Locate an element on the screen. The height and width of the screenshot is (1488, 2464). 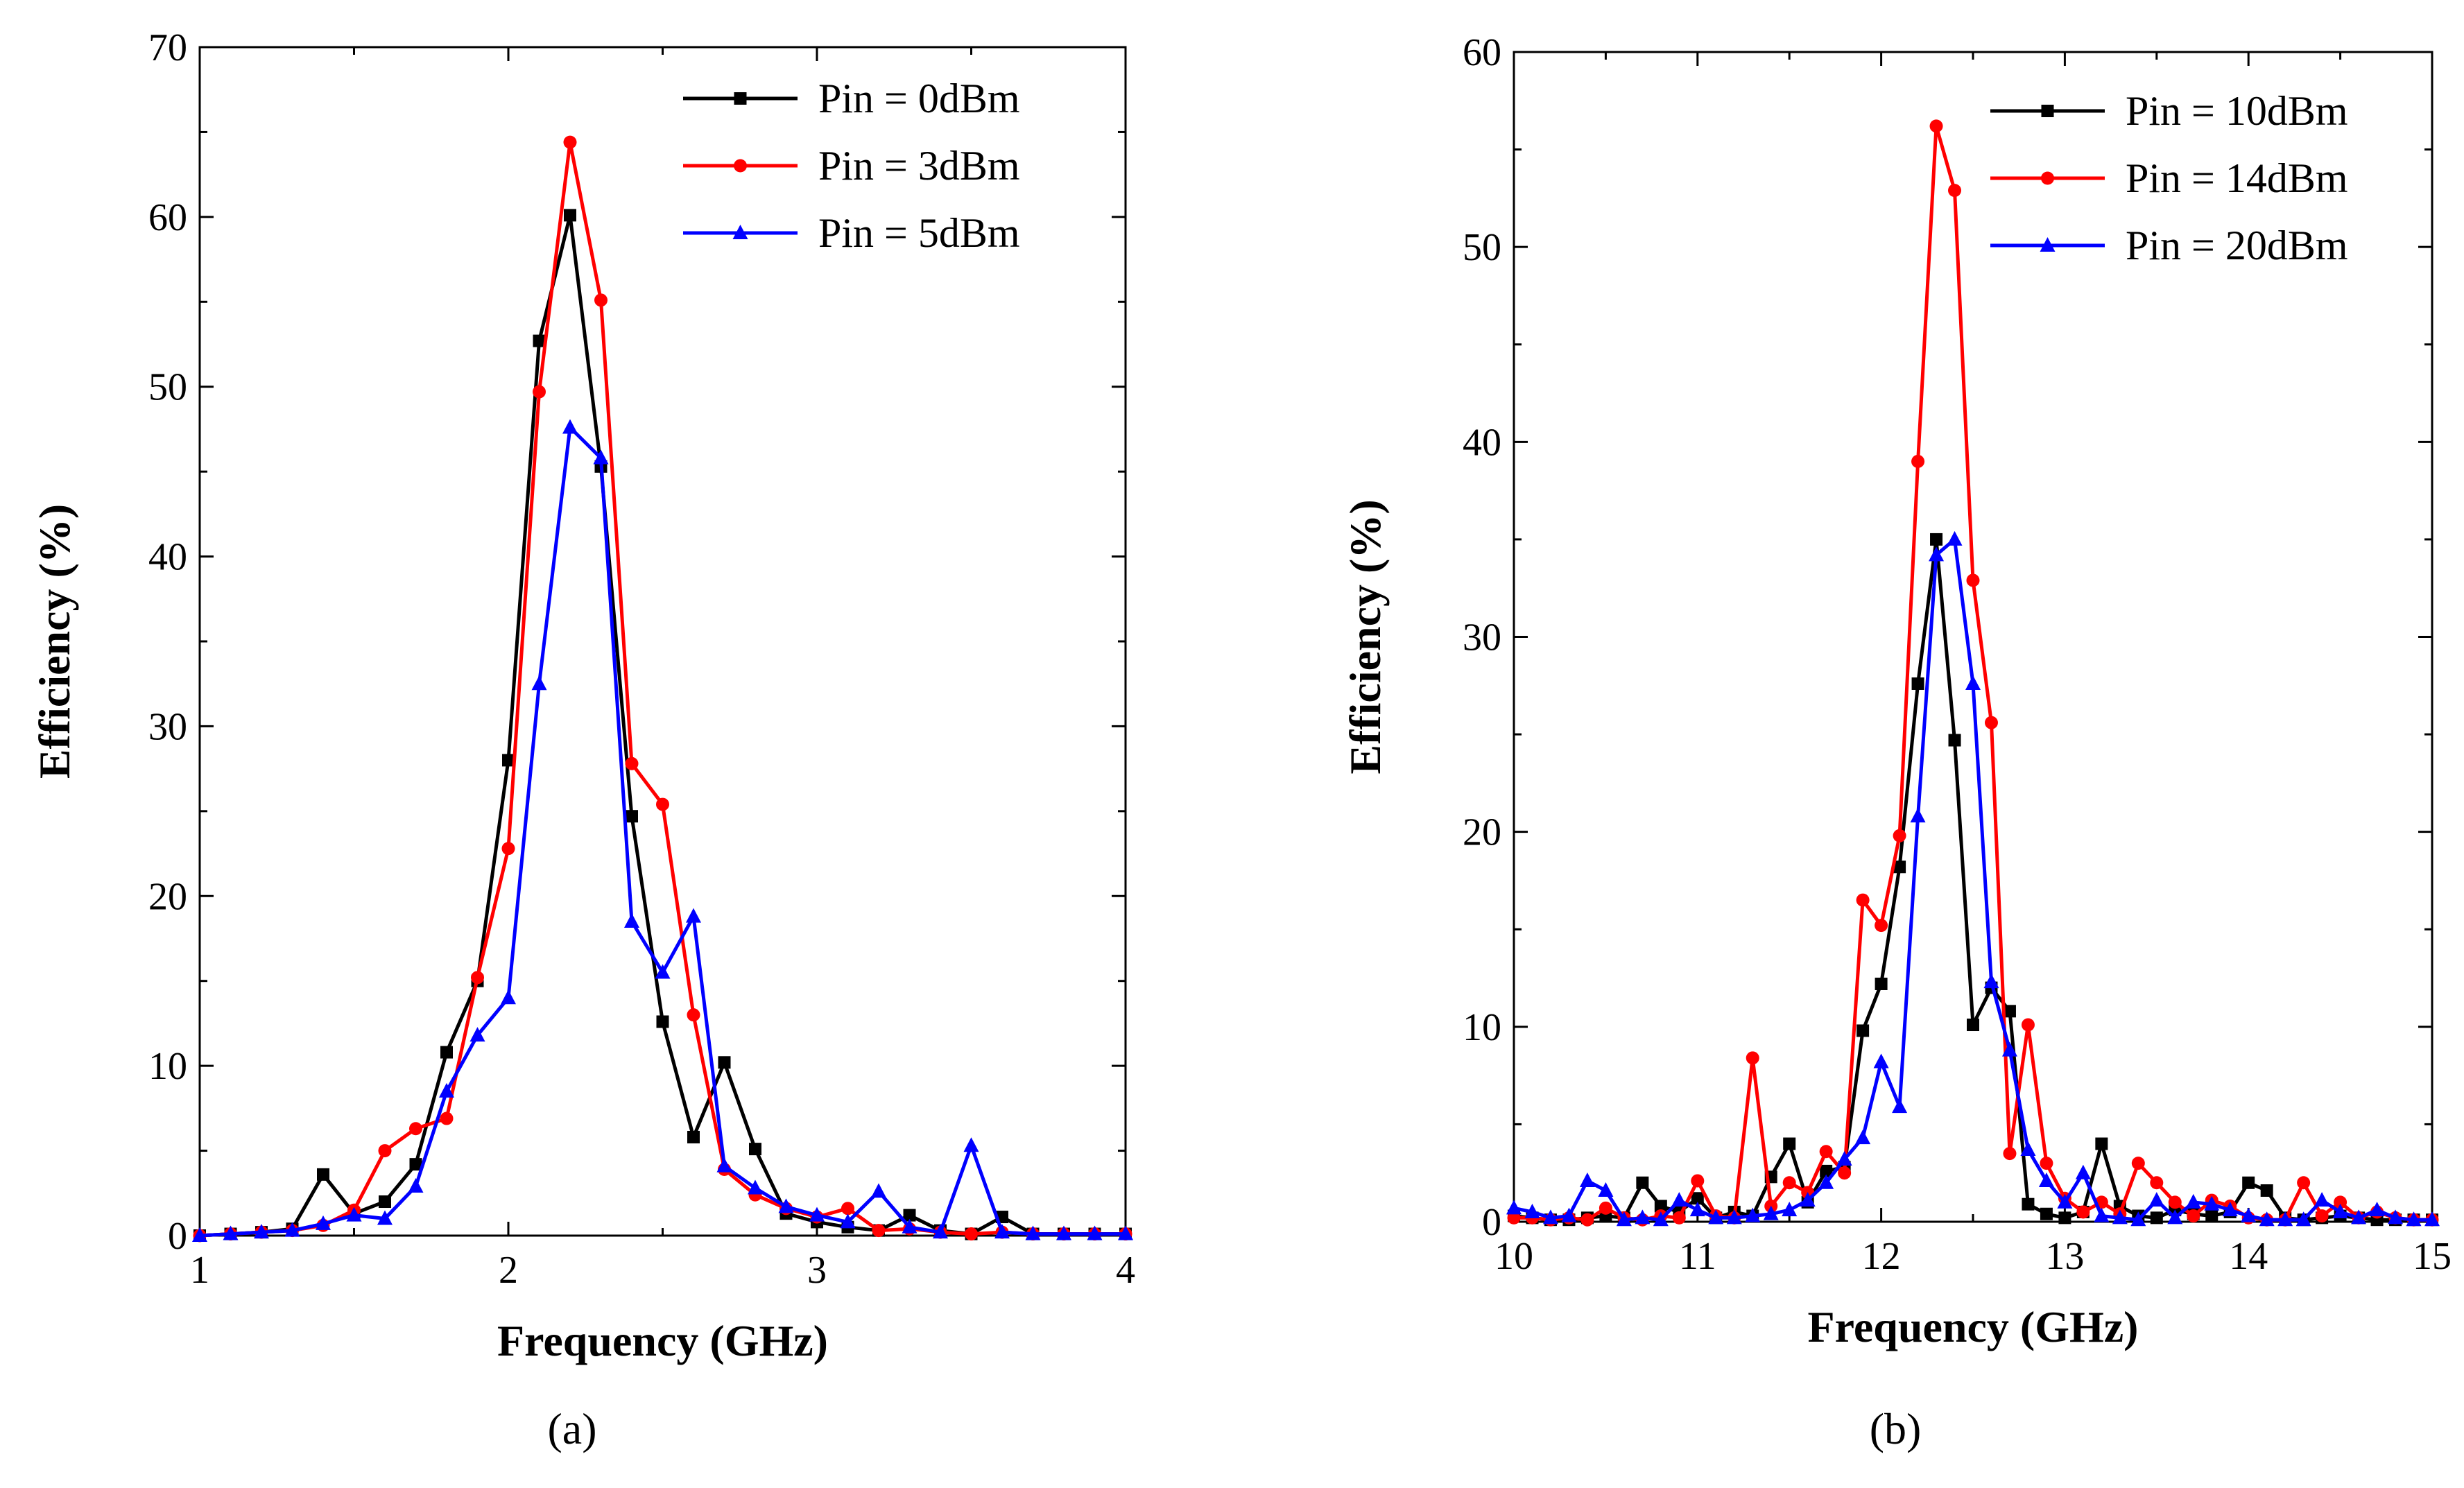
panel-label: (a) is located at coordinates (571, 1428).